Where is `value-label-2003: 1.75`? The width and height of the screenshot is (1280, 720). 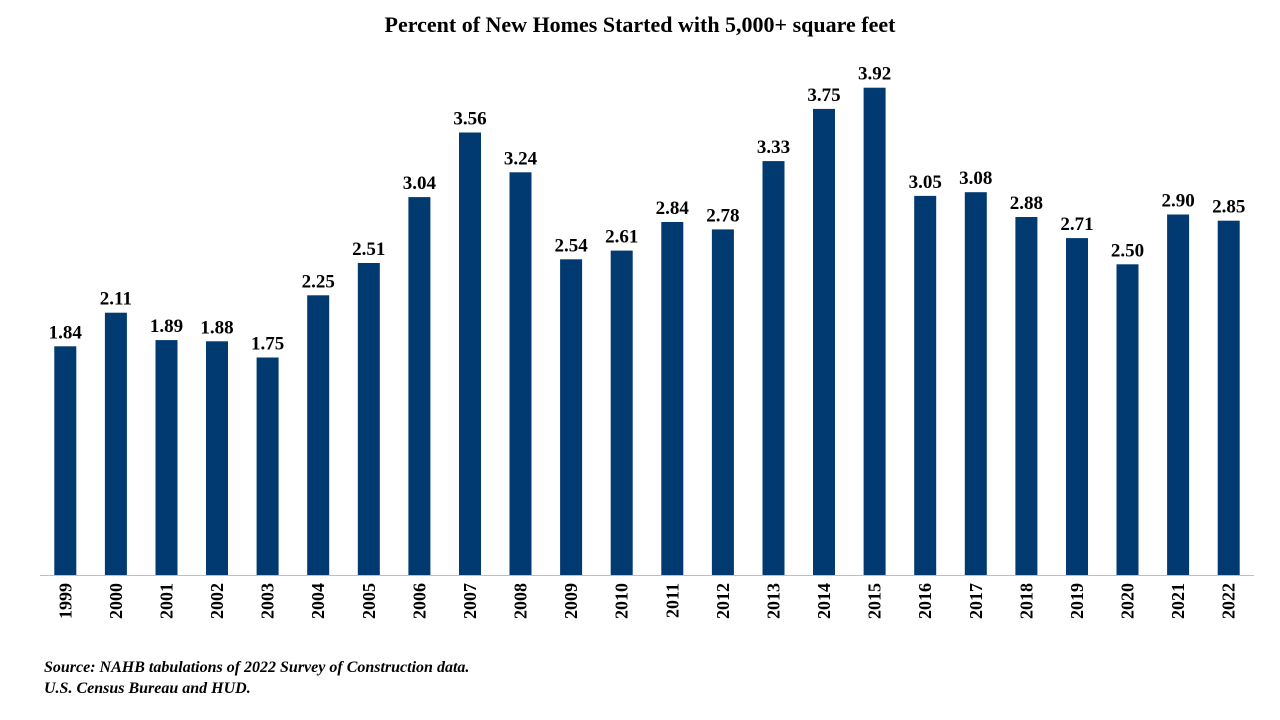 value-label-2003: 1.75 is located at coordinates (267, 344).